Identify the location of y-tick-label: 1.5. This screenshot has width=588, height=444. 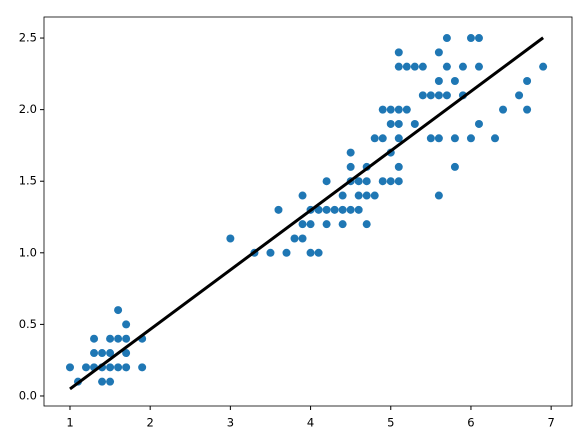
(28, 181).